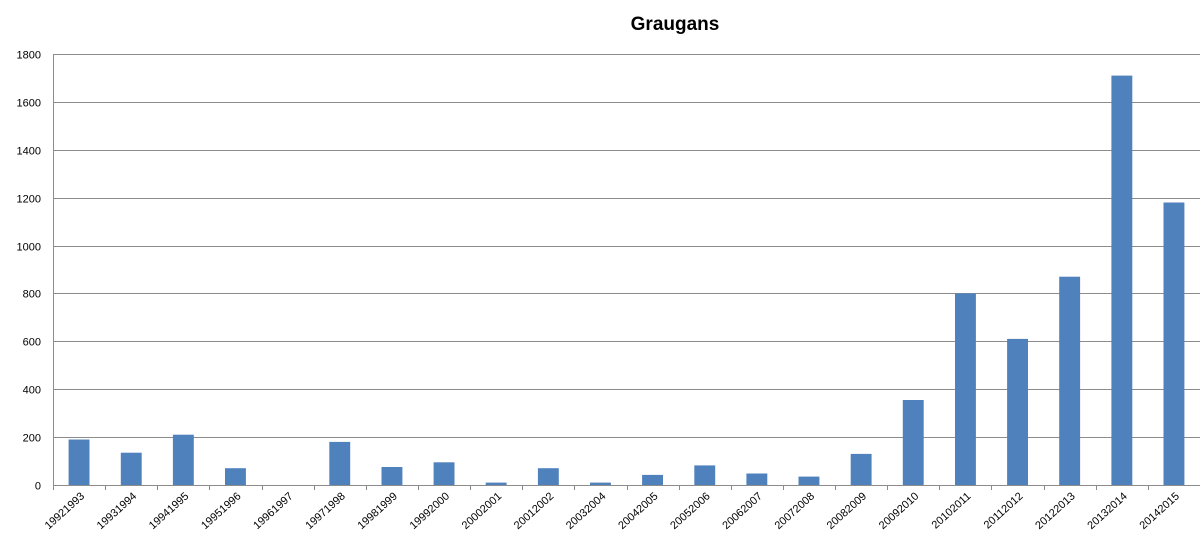  What do you see at coordinates (117, 511) in the screenshot?
I see `x-tick-label: 19931994` at bounding box center [117, 511].